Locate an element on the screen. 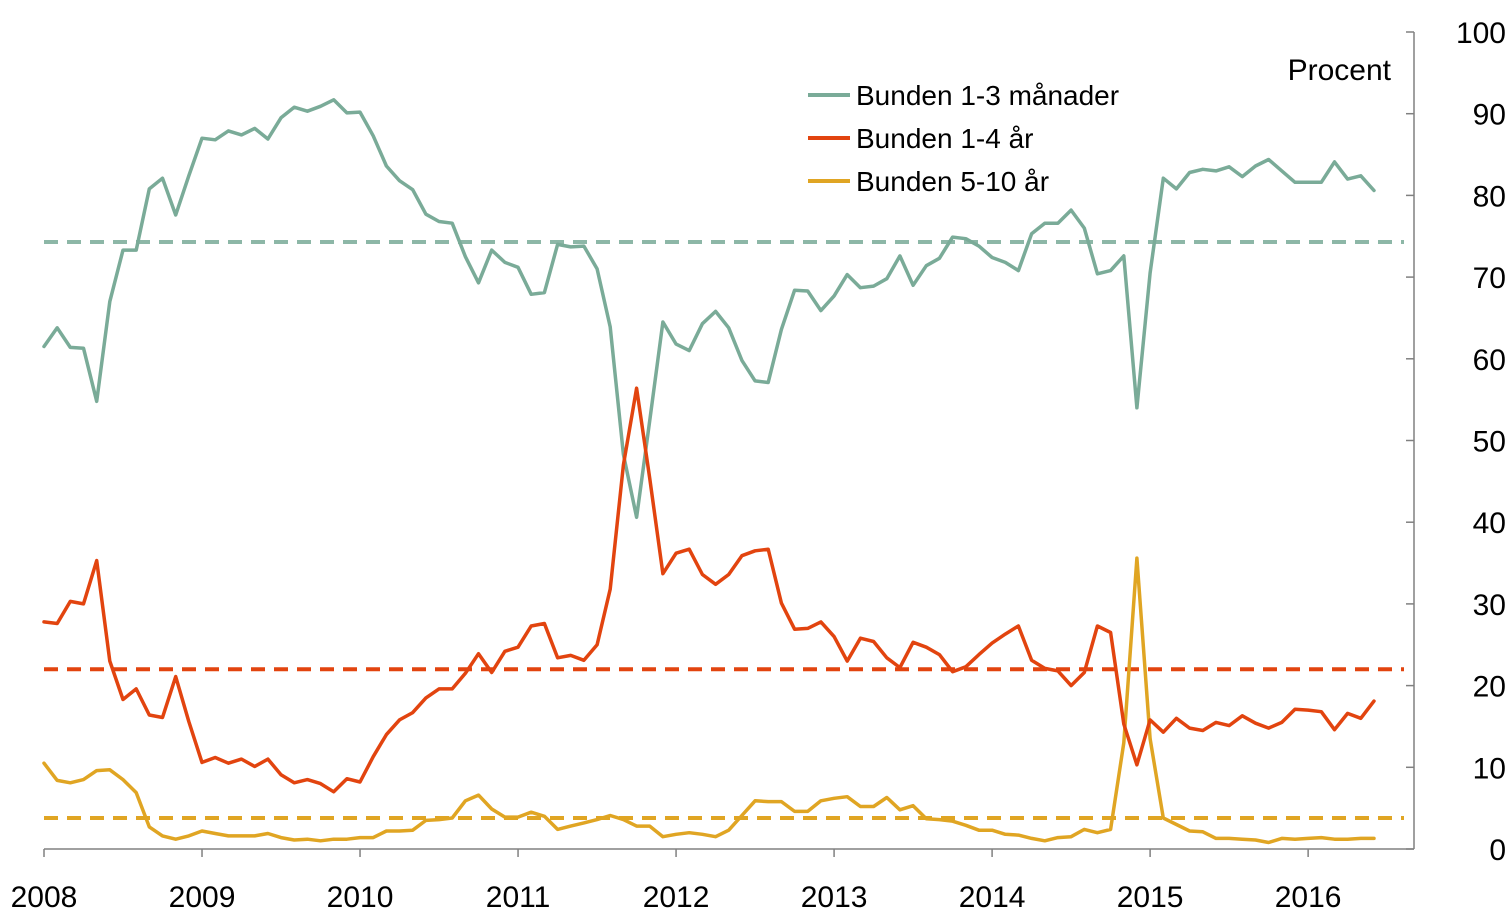  y-tick-label: 60 is located at coordinates (1489, 360).